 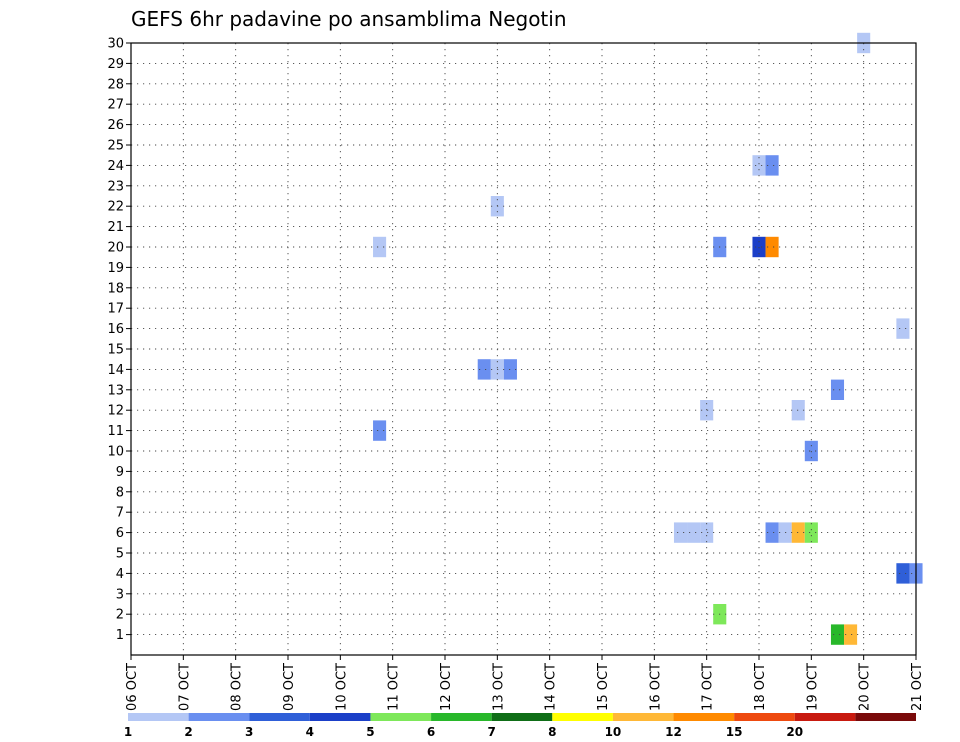 I want to click on y-tick-label: 1, so click(x=120, y=635).